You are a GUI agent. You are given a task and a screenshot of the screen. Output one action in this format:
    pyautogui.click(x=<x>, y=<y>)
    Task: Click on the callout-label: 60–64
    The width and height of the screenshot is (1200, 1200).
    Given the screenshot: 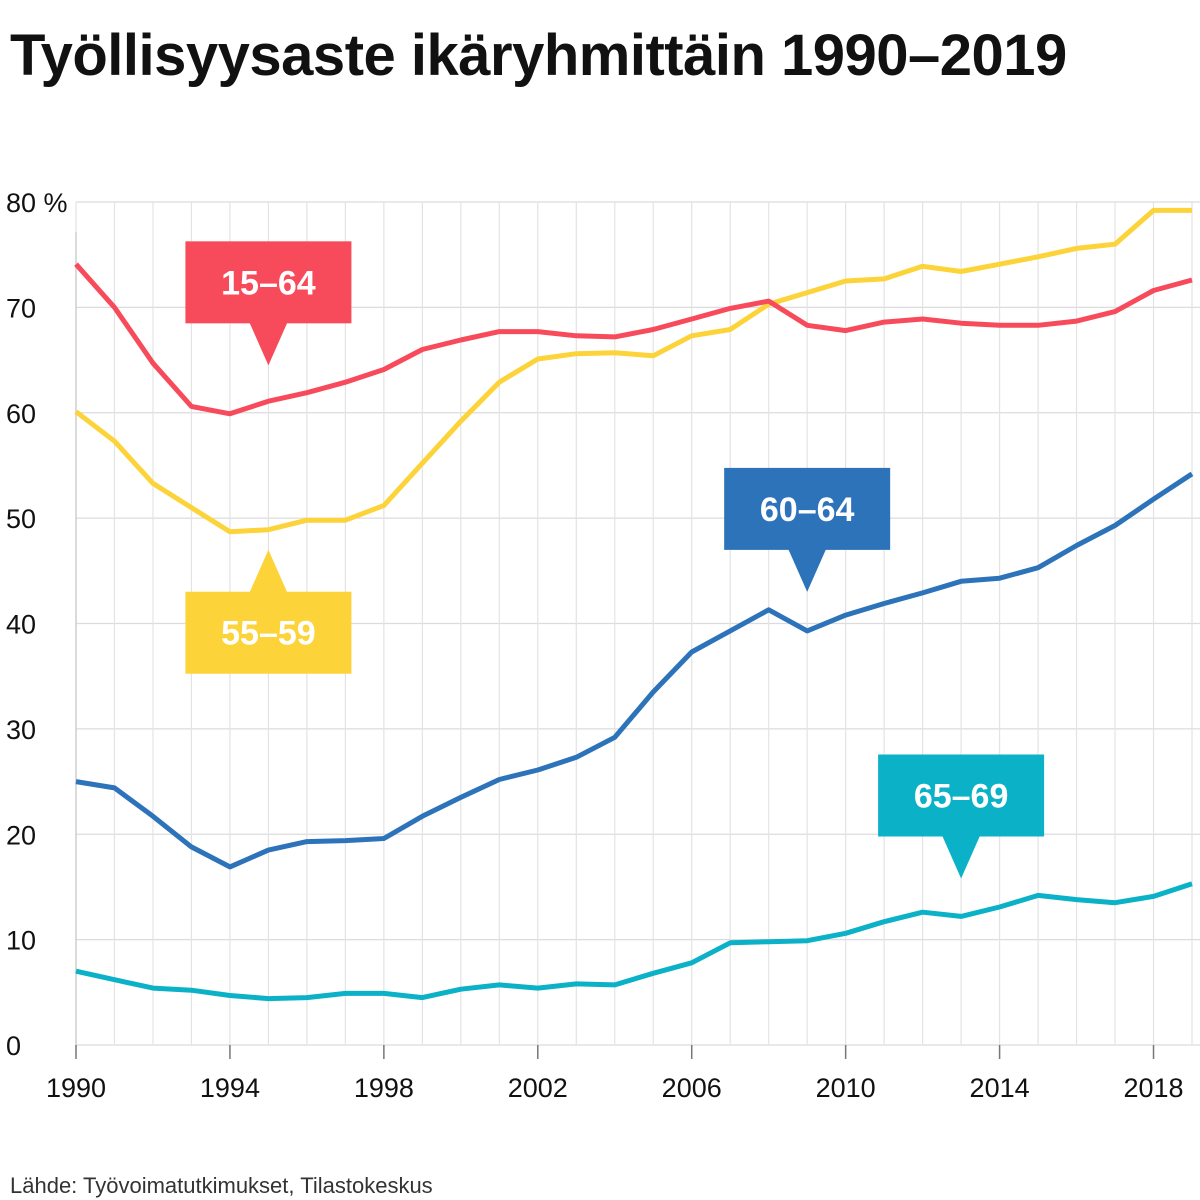 What is the action you would take?
    pyautogui.click(x=807, y=510)
    